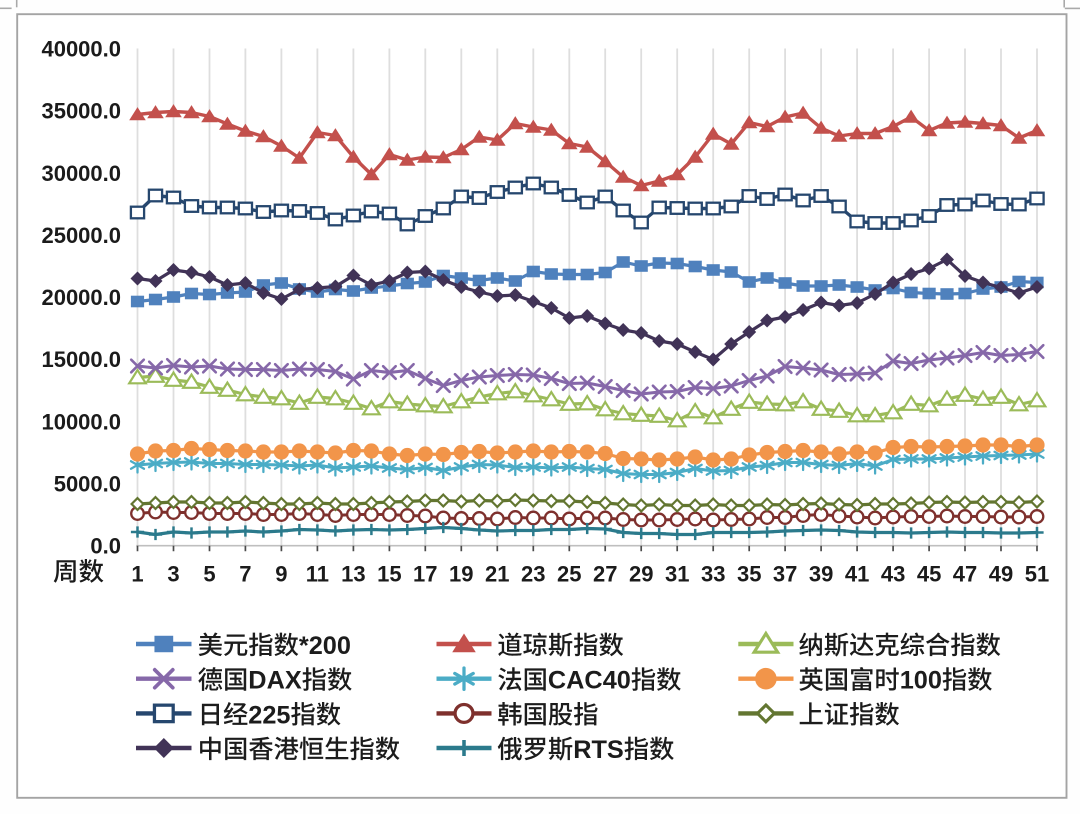 The height and width of the screenshot is (819, 1080). I want to click on svg-text: 15, so click(389, 574).